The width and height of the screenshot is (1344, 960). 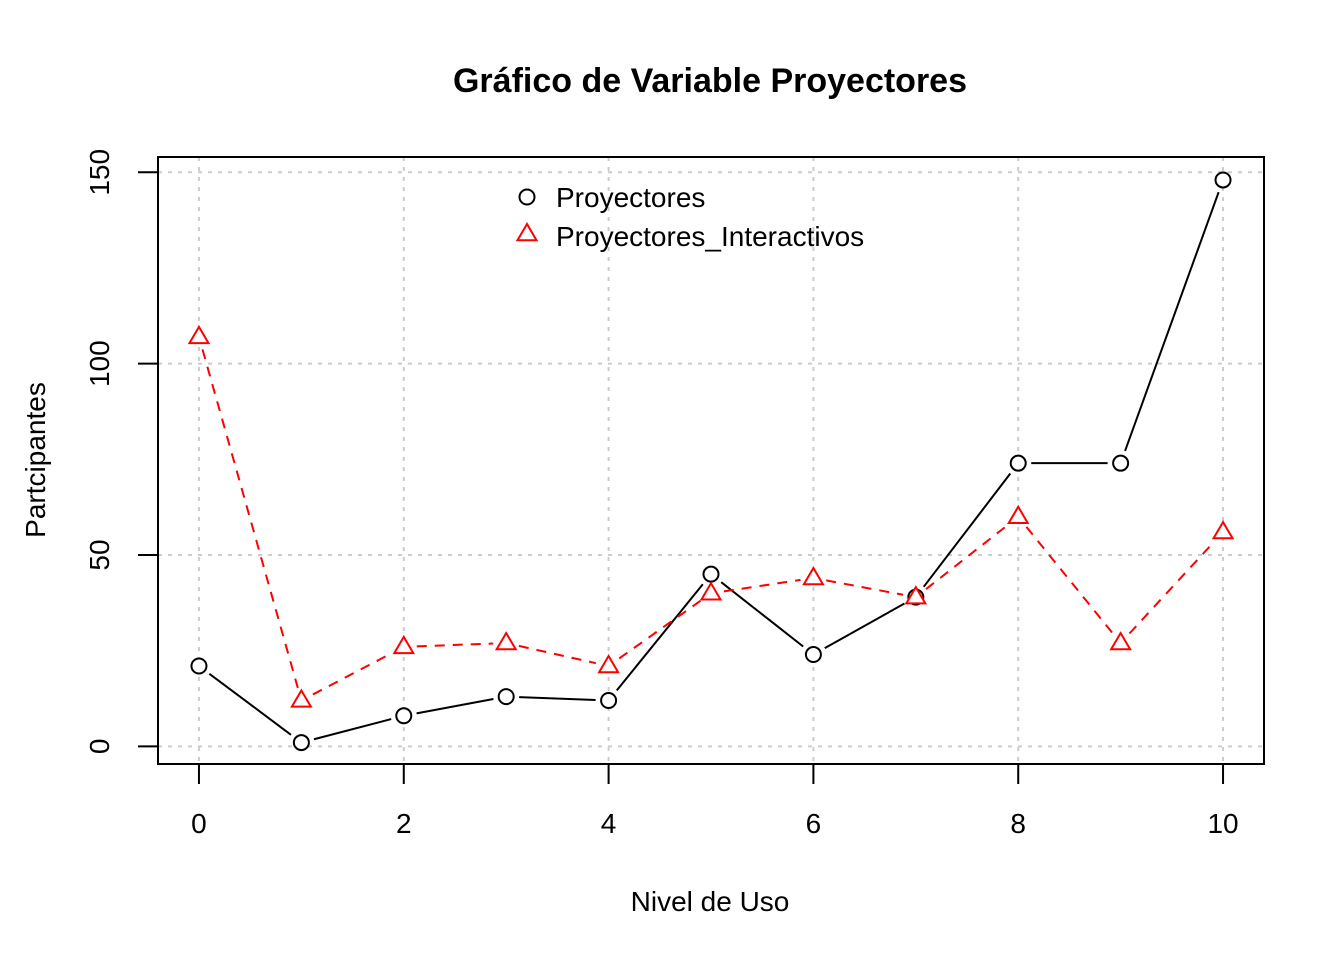 What do you see at coordinates (710, 236) in the screenshot?
I see `legend-label: Proyectores_Interactivos` at bounding box center [710, 236].